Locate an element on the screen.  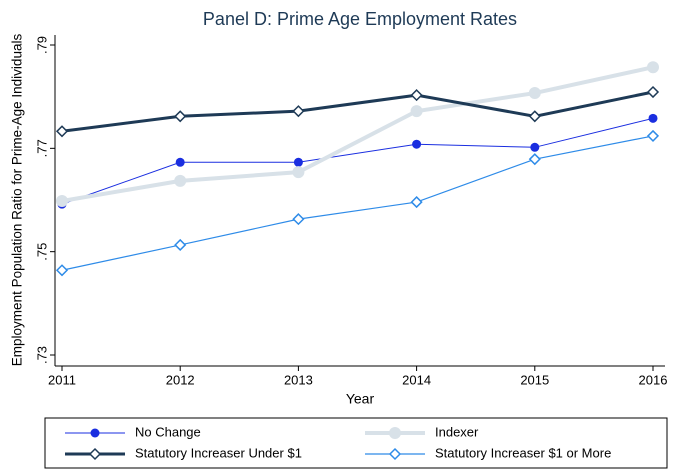
y-tick-label: .77 is located at coordinates (41, 148).